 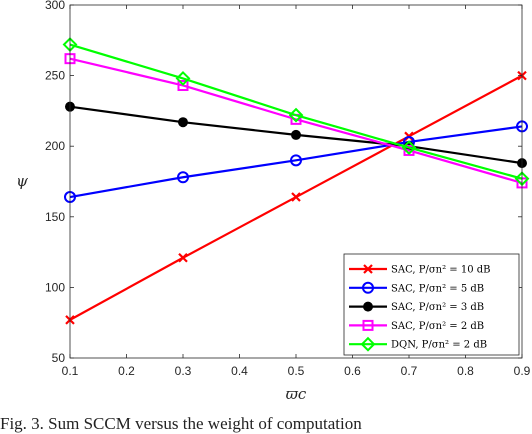 What do you see at coordinates (55, 287) in the screenshot?
I see `y-tick-label: 100` at bounding box center [55, 287].